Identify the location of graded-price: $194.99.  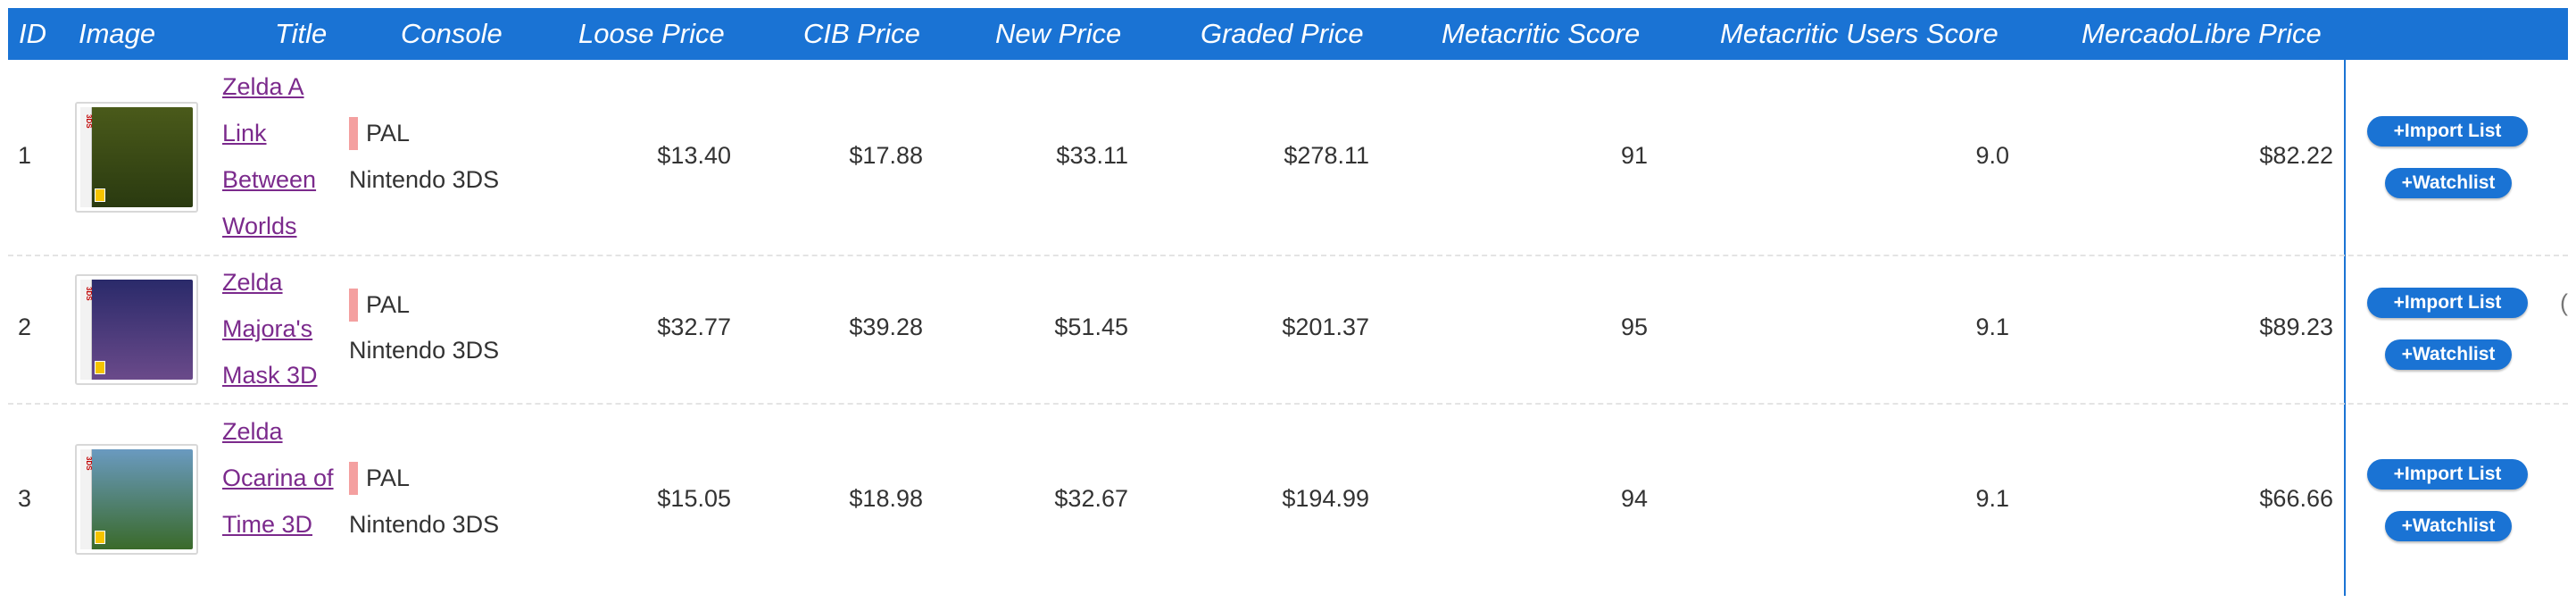
(1325, 498).